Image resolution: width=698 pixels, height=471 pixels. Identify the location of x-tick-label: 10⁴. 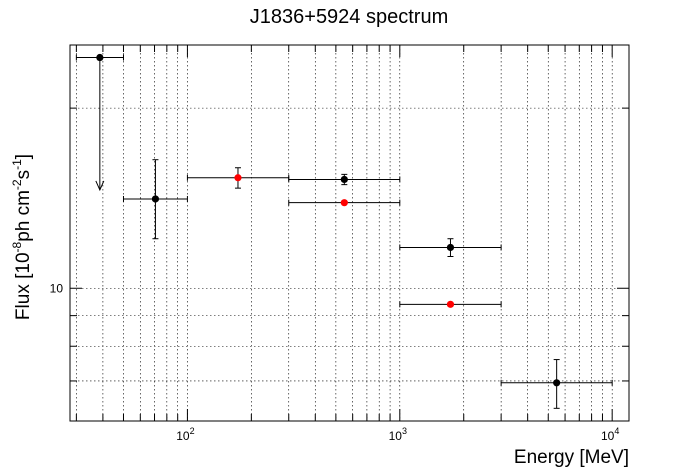
(610, 434).